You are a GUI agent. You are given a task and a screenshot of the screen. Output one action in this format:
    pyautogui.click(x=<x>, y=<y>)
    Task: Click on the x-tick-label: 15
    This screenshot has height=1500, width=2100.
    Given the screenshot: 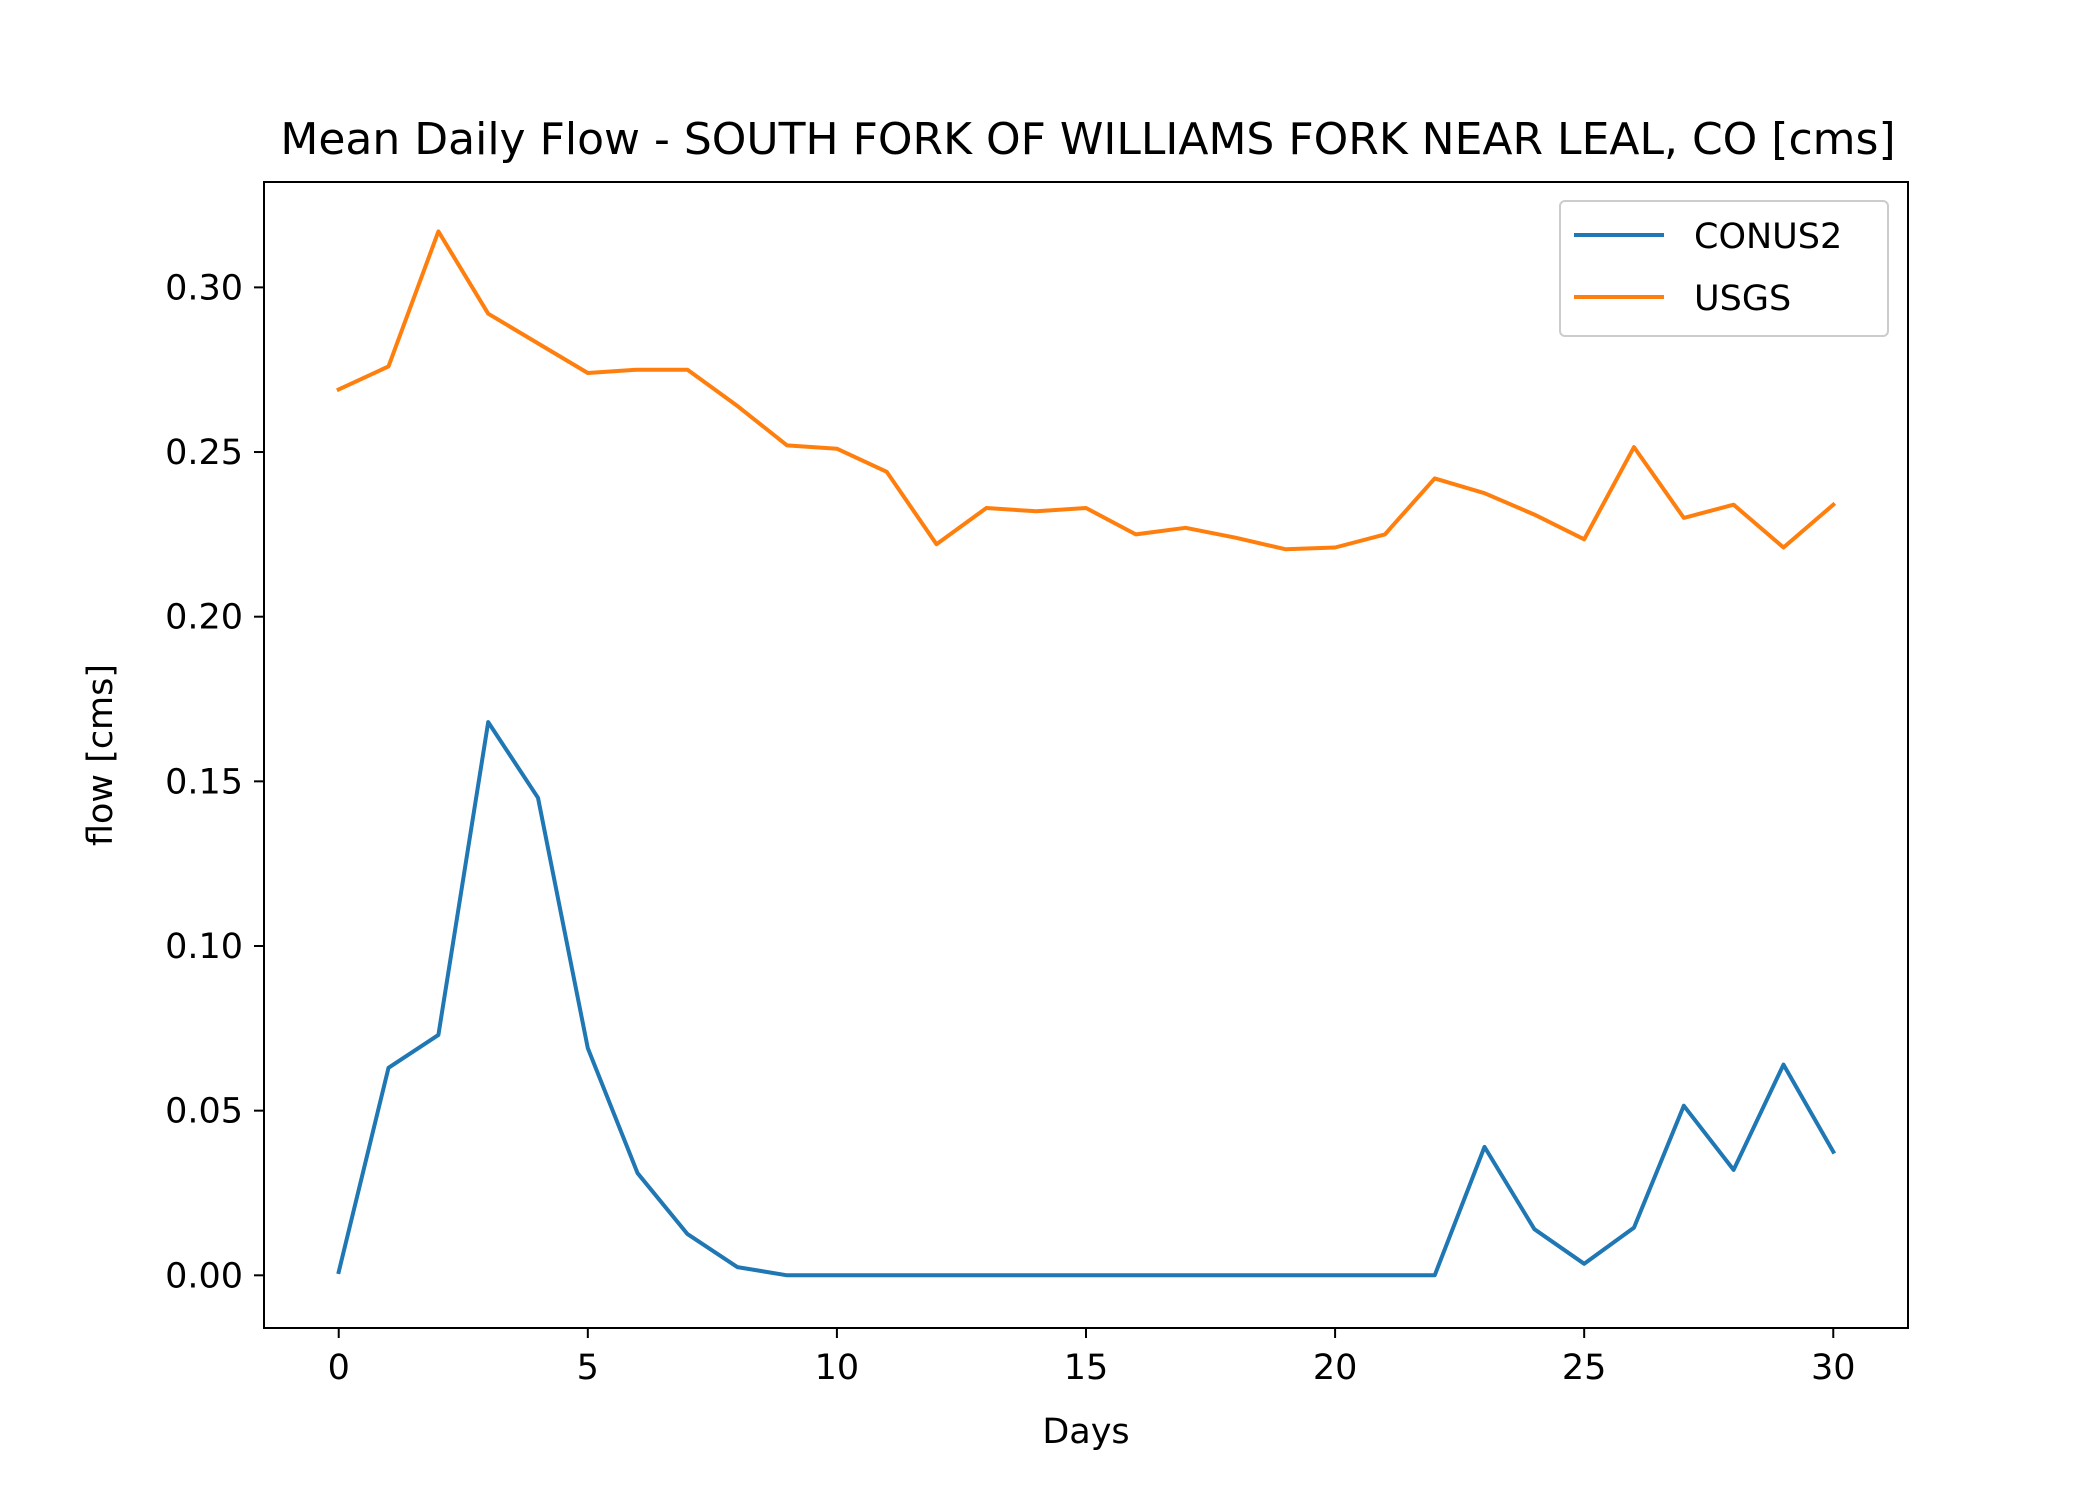 What is the action you would take?
    pyautogui.click(x=1086, y=1368)
    